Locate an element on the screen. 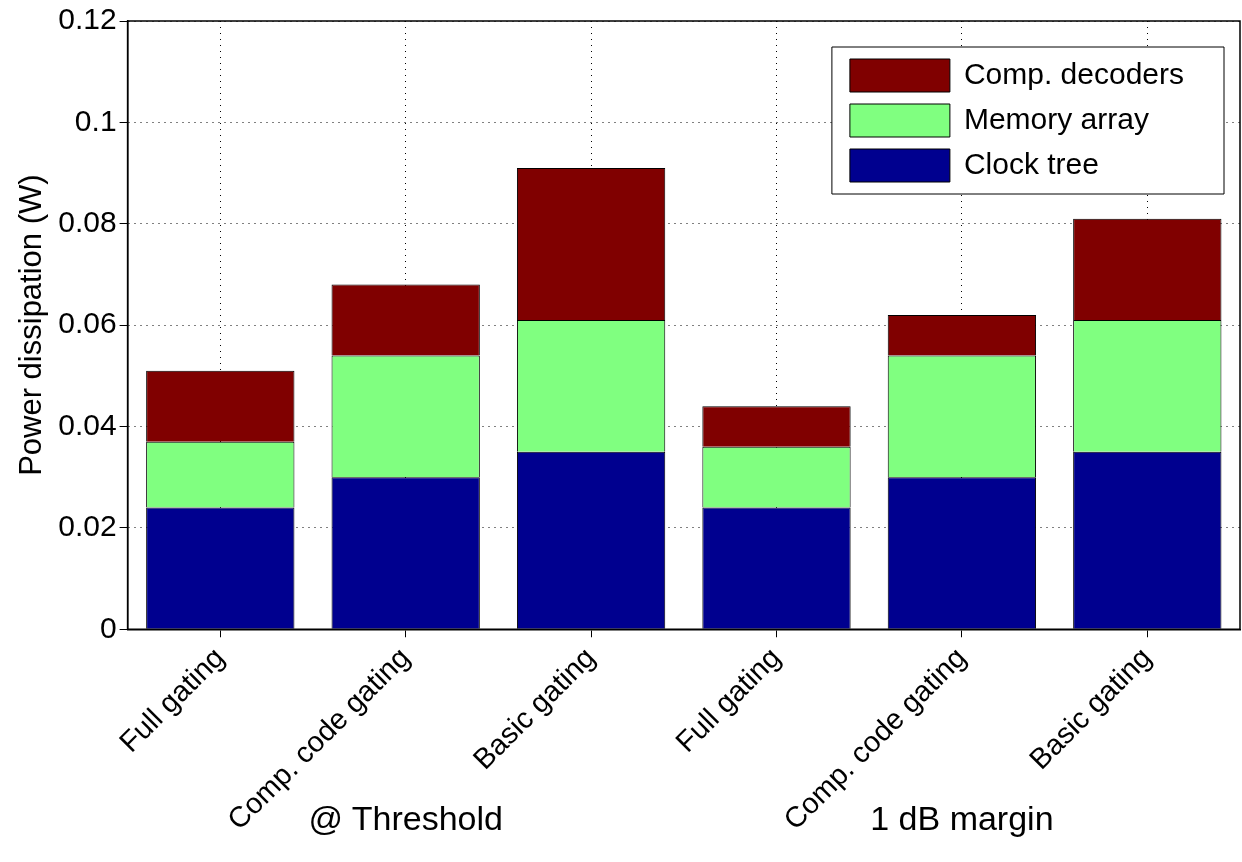 The width and height of the screenshot is (1242, 862). y-tick-label: 0 is located at coordinates (108, 627).